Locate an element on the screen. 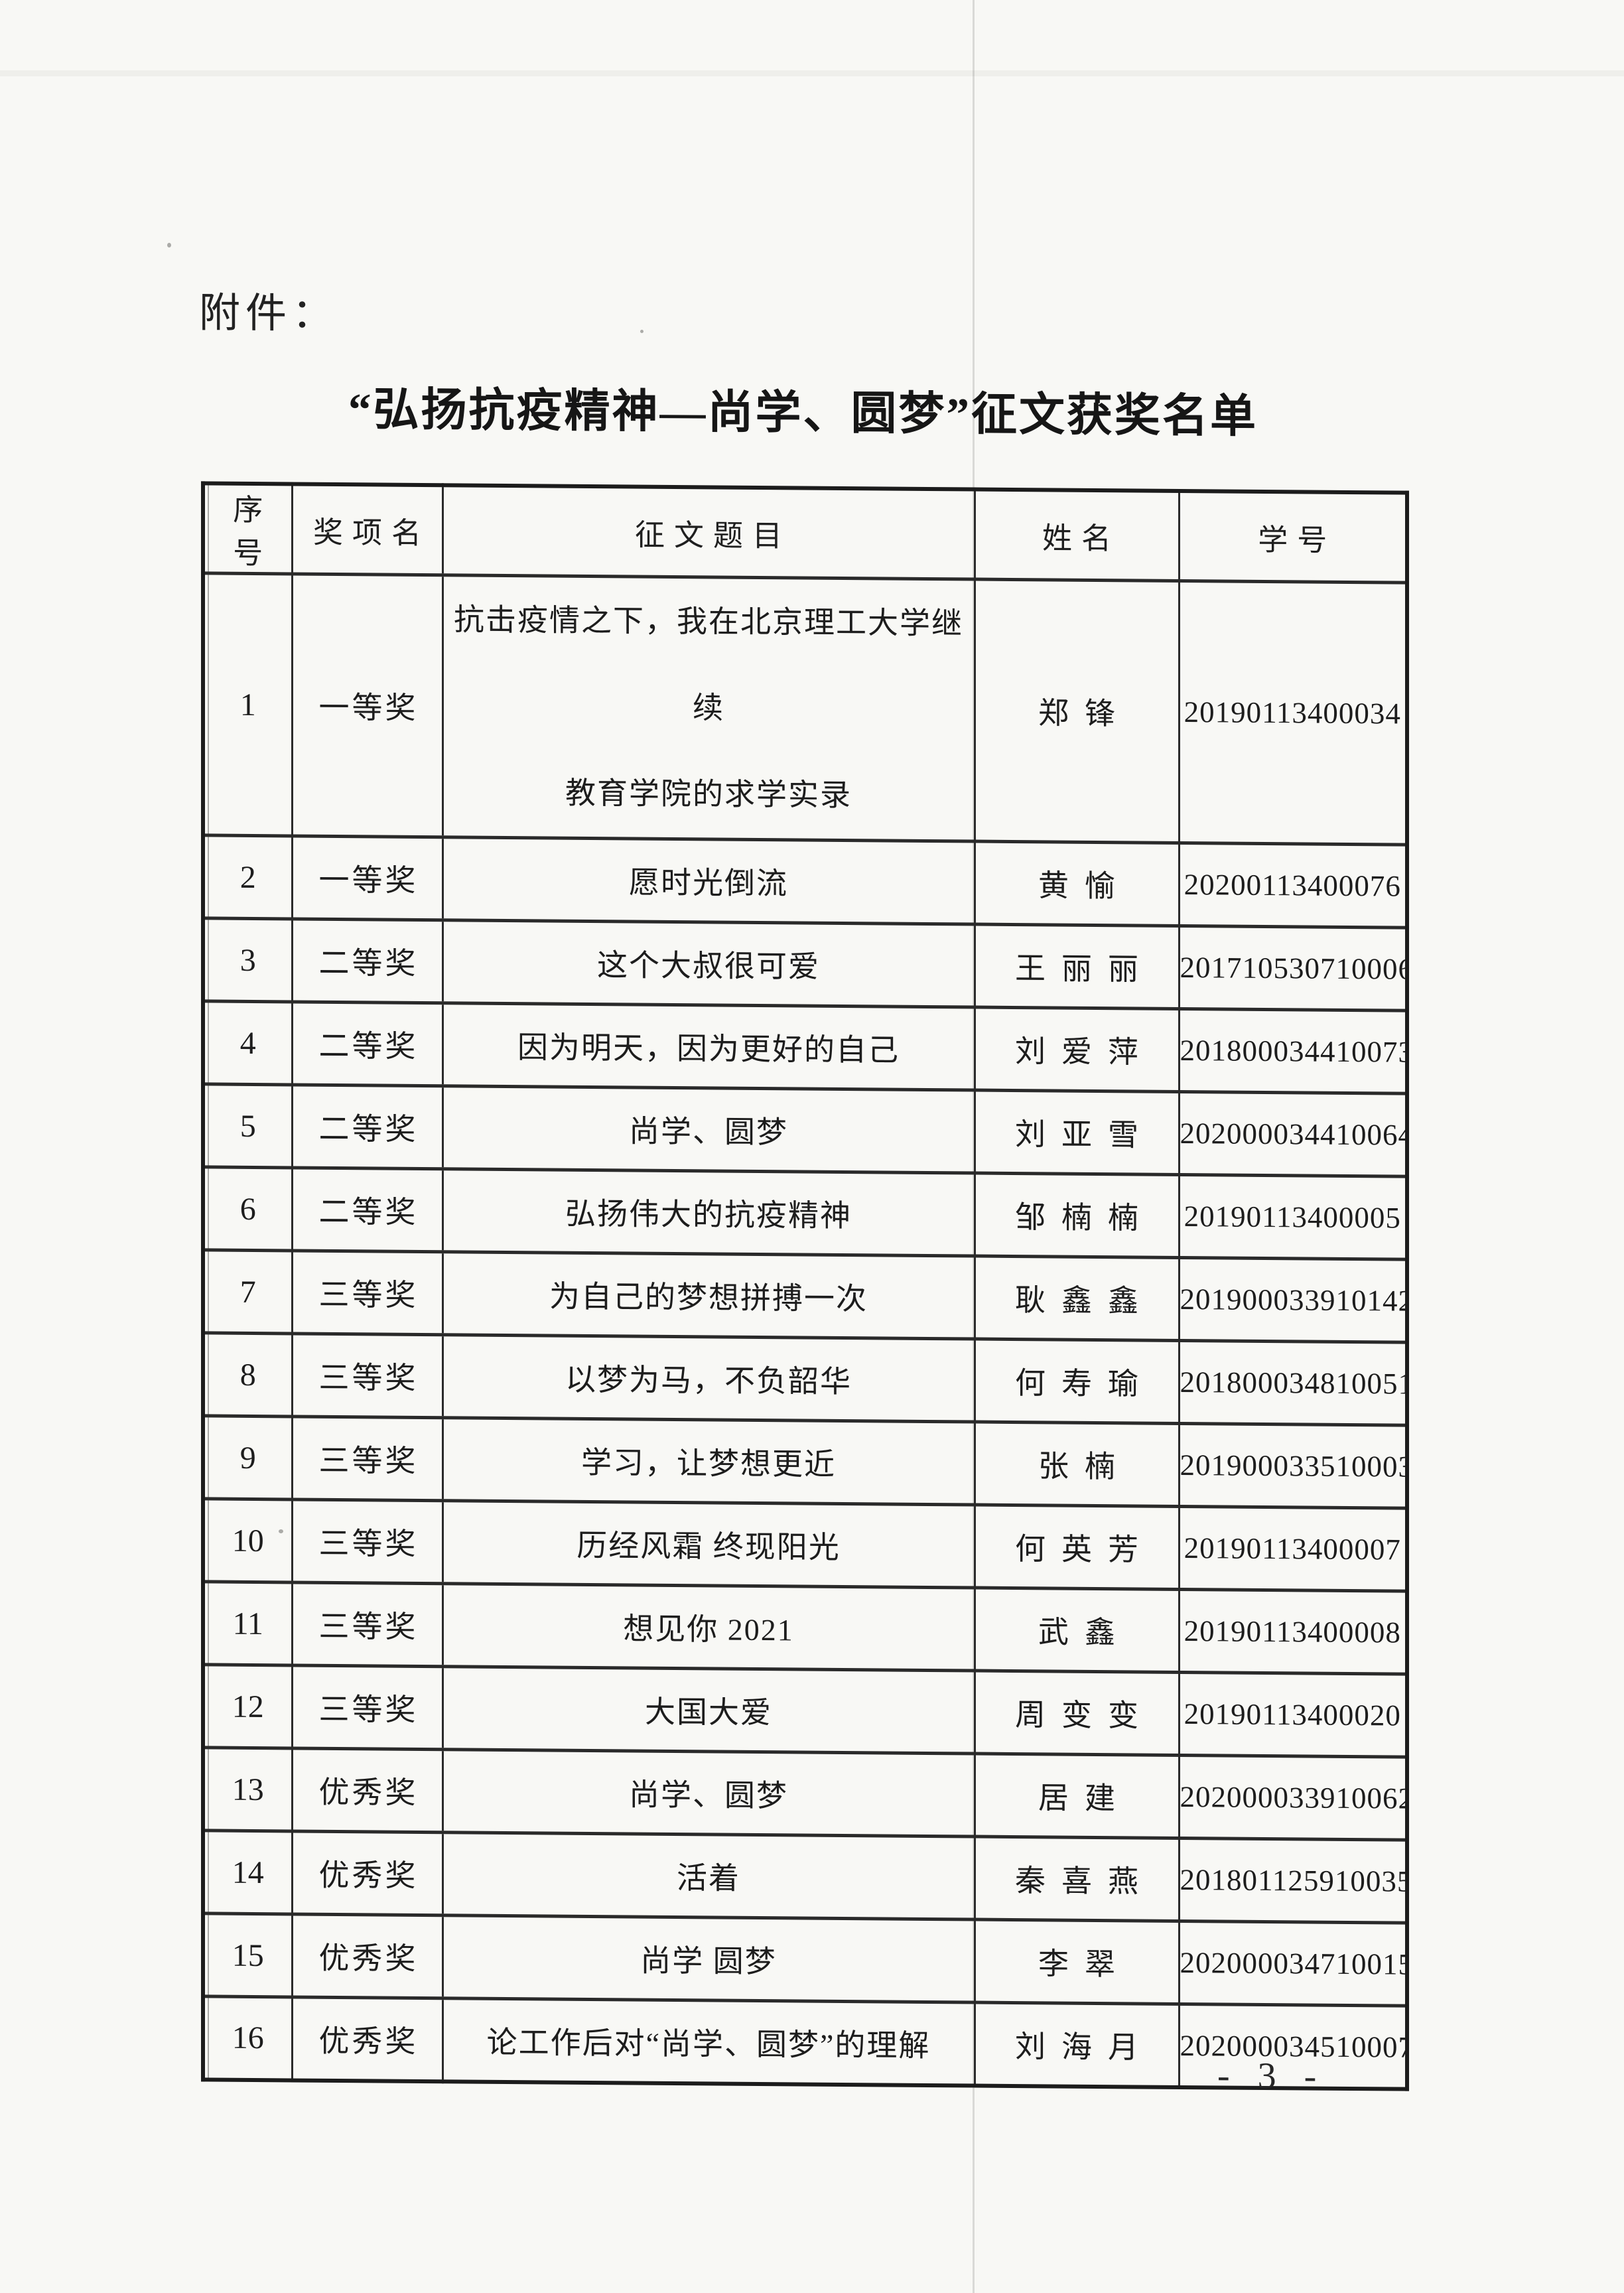 This screenshot has height=2293, width=1624. table-row: 6 二等奖 弘扬伟大的抗疫精神 邹楠楠 20190113400005 is located at coordinates (805, 1213).